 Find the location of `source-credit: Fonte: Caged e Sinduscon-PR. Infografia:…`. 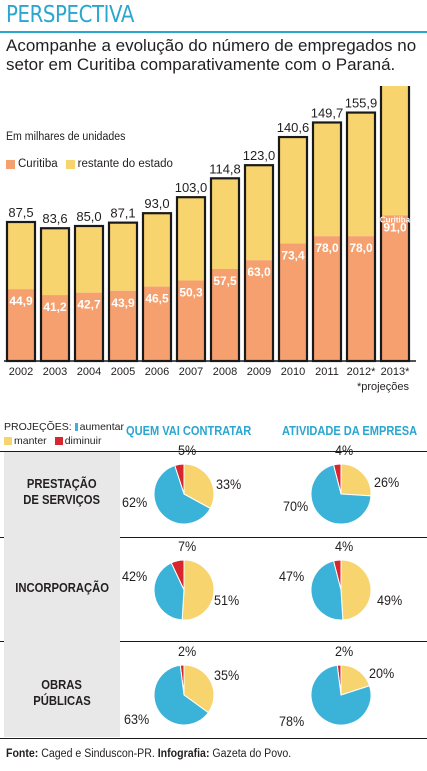

source-credit: Fonte: Caged e Sinduscon-PR. Infografia:… is located at coordinates (148, 754).